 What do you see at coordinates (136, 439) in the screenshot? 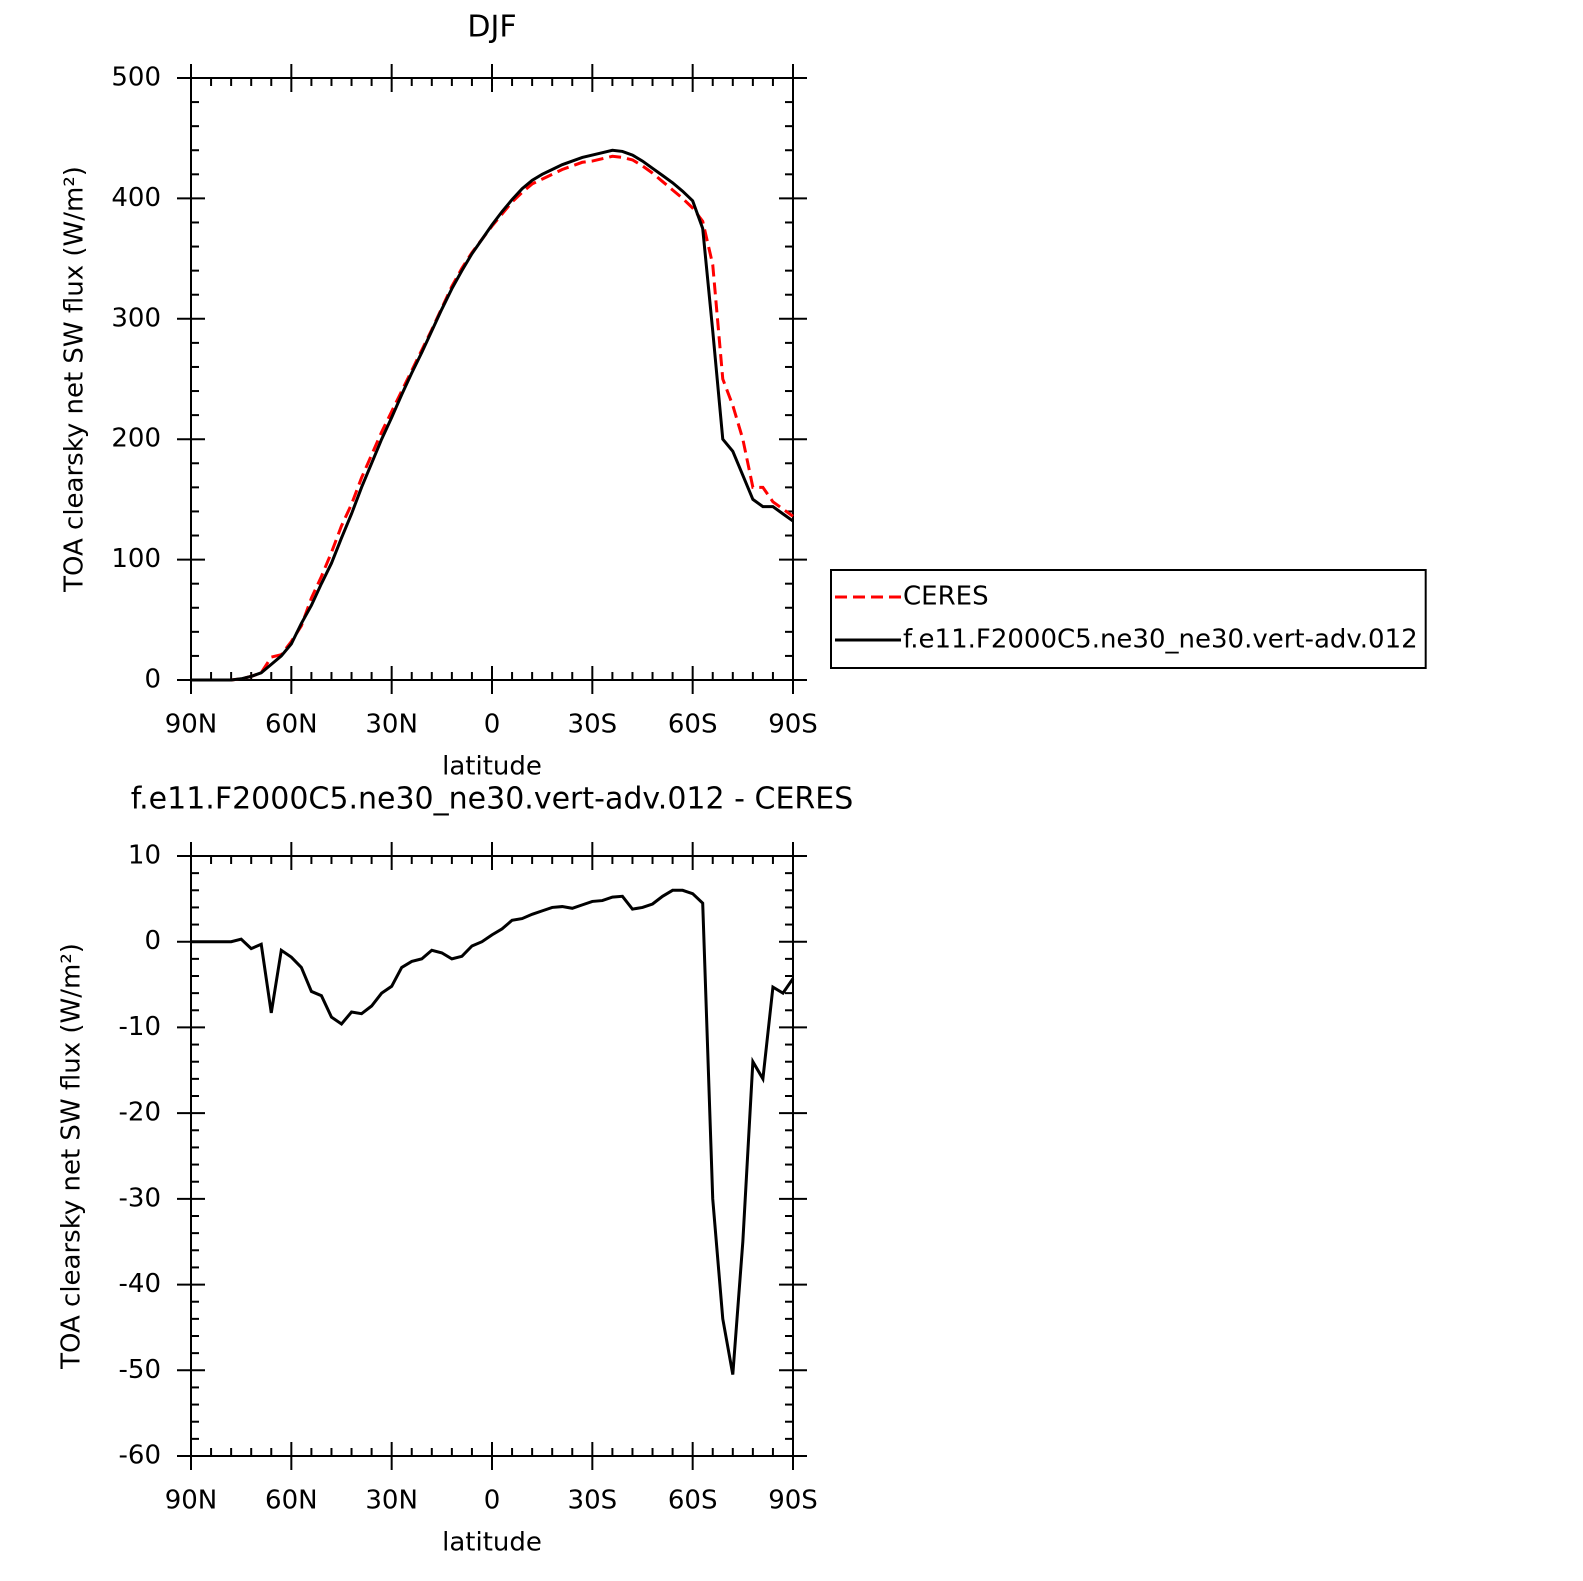
I see `y-tick-label: 200` at bounding box center [136, 439].